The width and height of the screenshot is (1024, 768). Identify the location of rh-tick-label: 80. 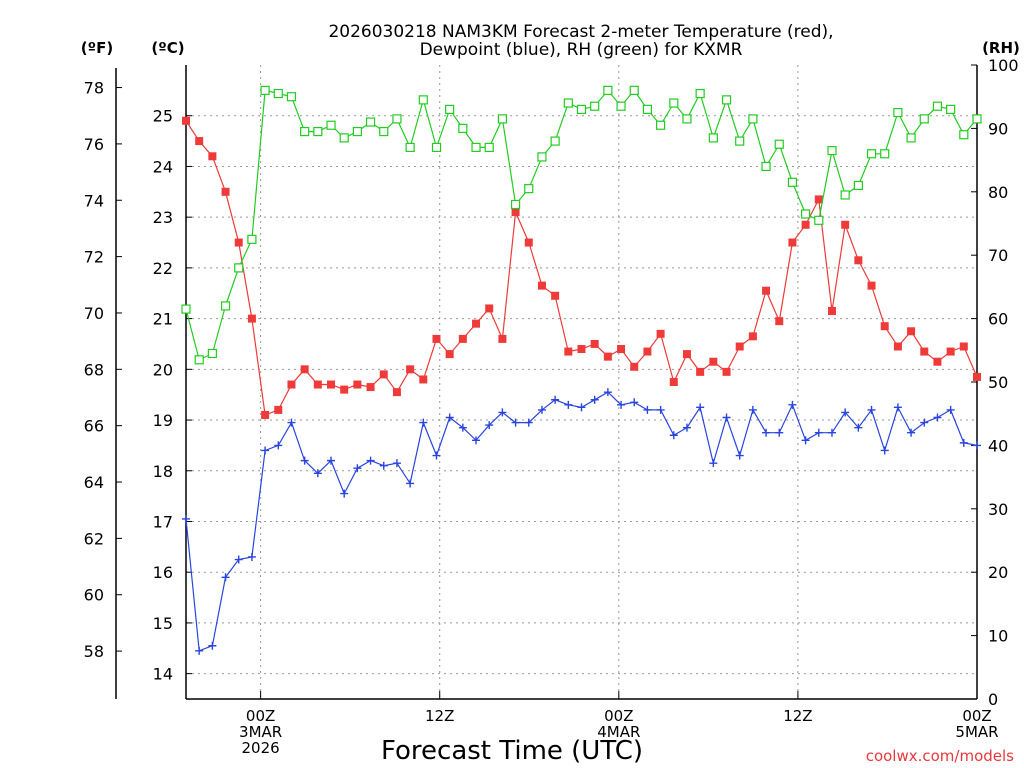
(998, 192).